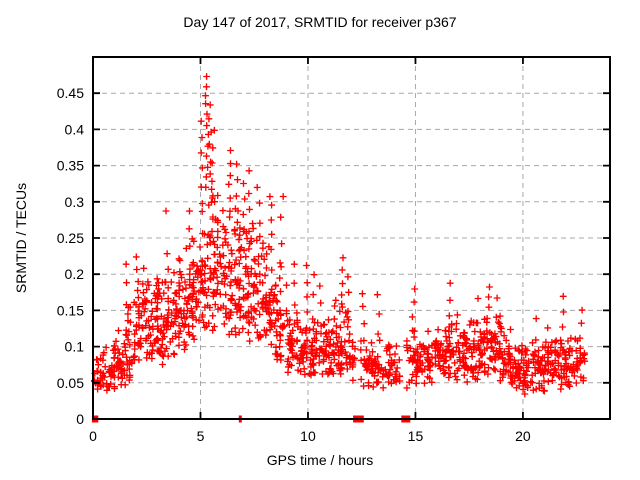  Describe the element at coordinates (308, 436) in the screenshot. I see `x-tick-label: 10` at that location.